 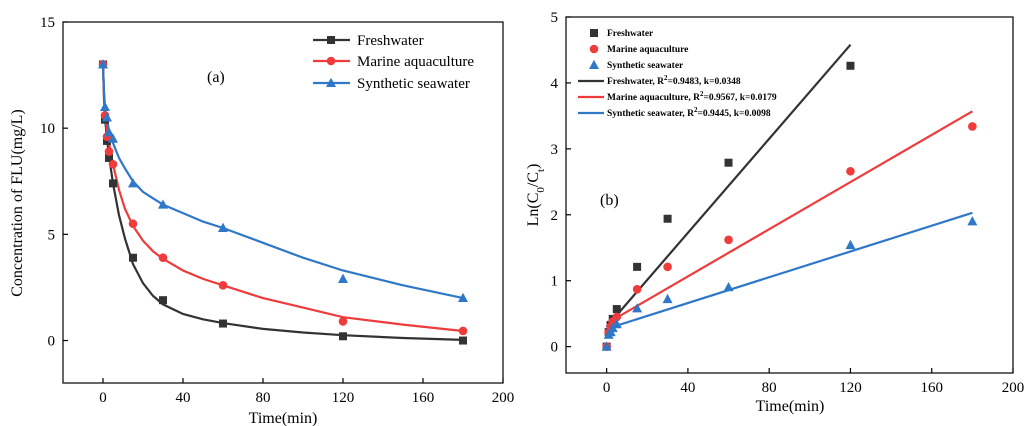 I want to click on panel-b-y-ticks: 0 1 2 3 4 5, so click(x=561, y=183).